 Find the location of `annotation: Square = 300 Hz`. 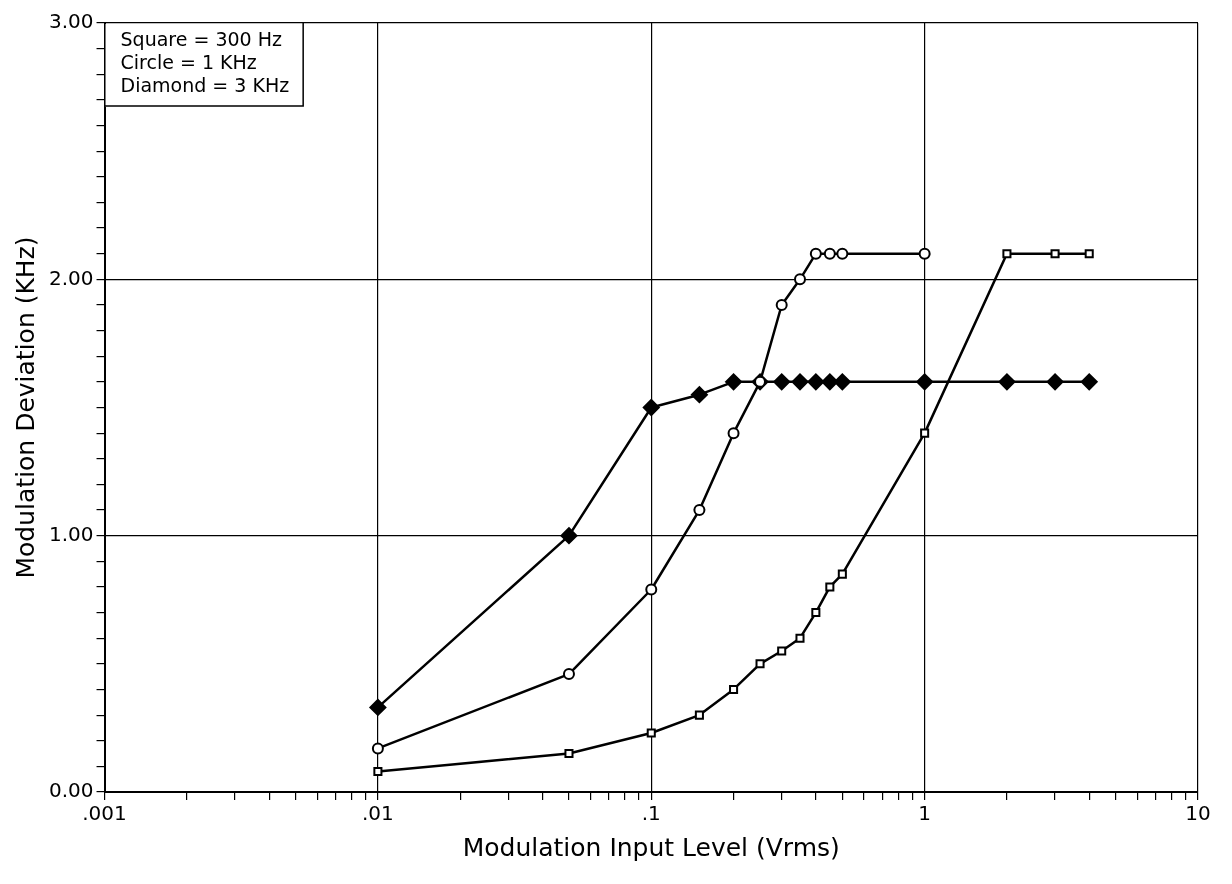

annotation: Square = 300 Hz is located at coordinates (201, 39).